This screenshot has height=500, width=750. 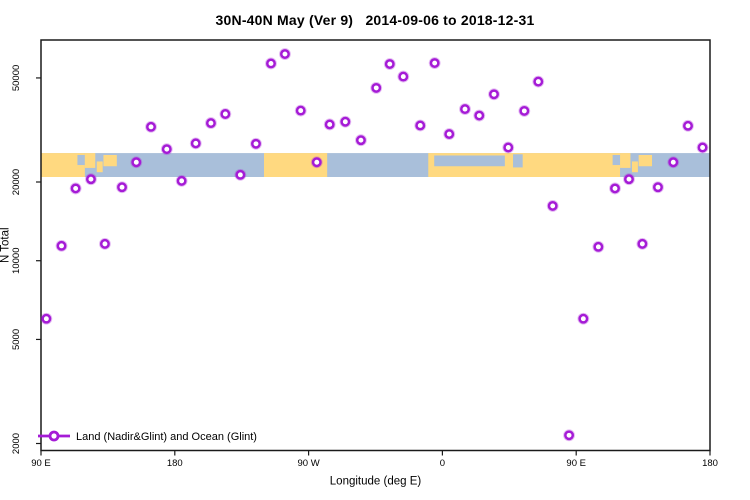 I want to click on north-america-land, so click(x=296, y=165).